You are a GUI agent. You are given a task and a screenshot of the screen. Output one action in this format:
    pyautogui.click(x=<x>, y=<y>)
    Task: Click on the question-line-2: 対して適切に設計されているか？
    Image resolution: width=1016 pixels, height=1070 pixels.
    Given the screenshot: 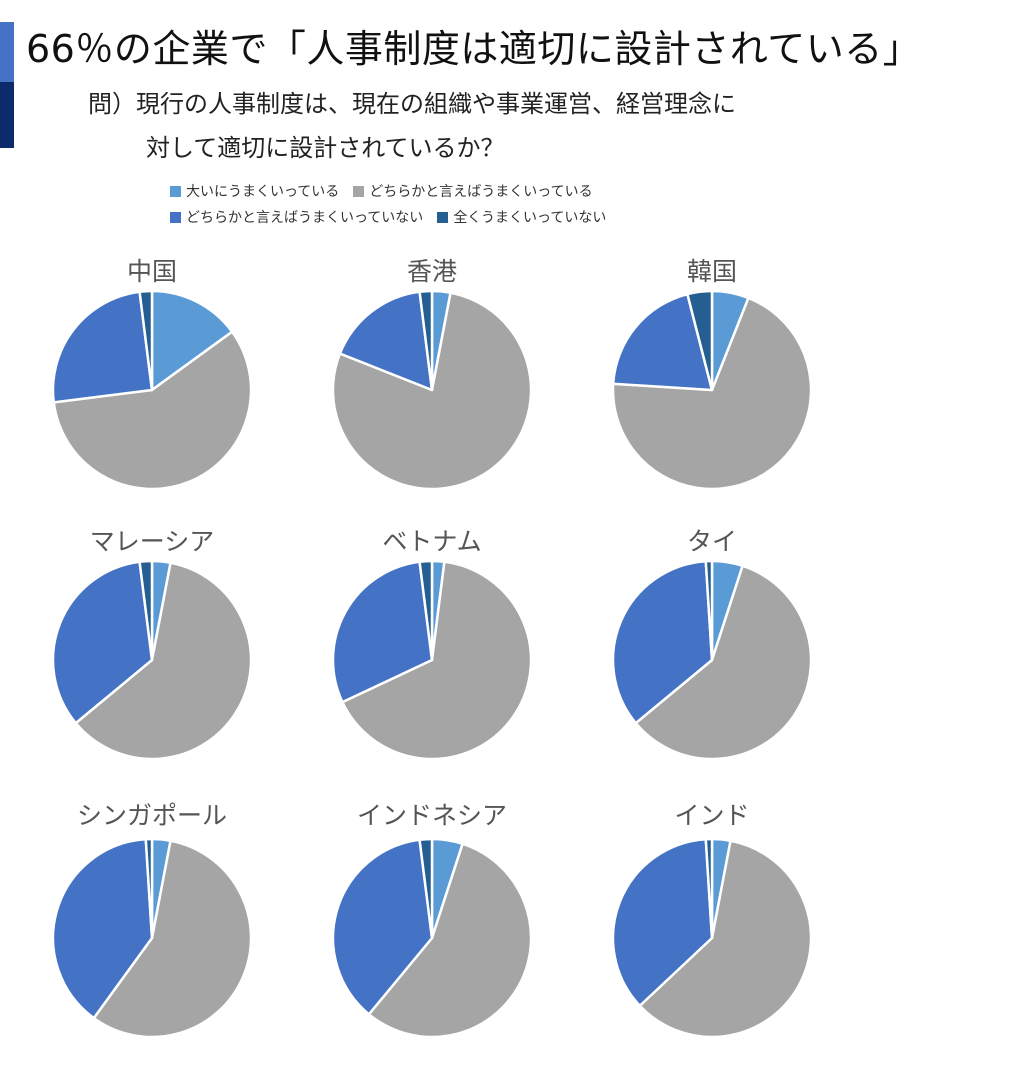 What is the action you would take?
    pyautogui.click(x=325, y=148)
    